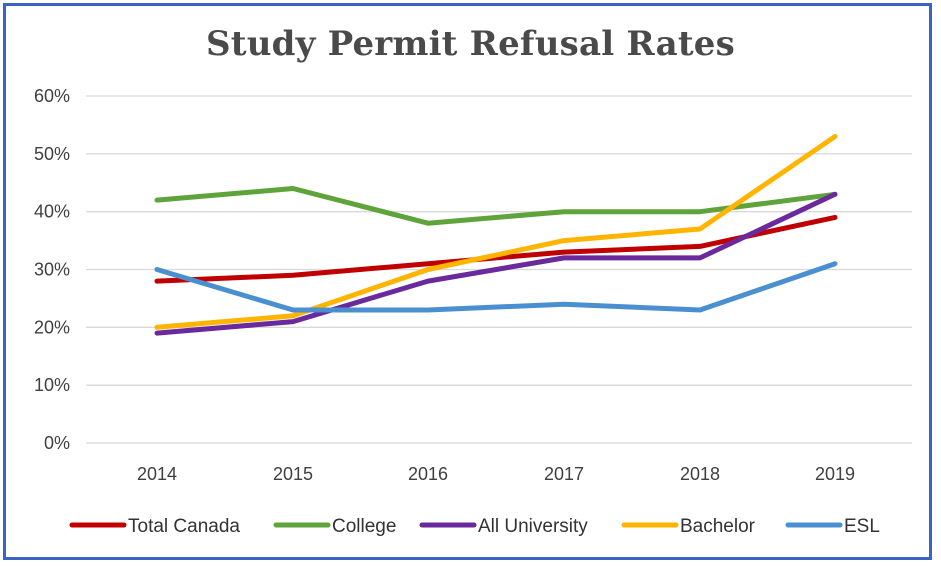  Describe the element at coordinates (832, 526) in the screenshot. I see `legend-item: ESL` at that location.